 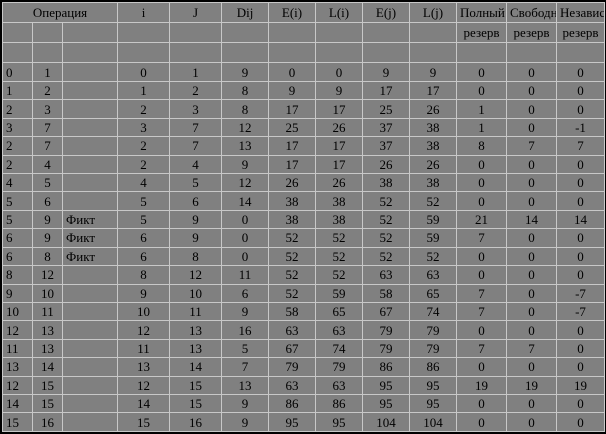 I want to click on table-row: 14 15 14 15 9 86 86 95 95 0 0 0, so click(x=304, y=404).